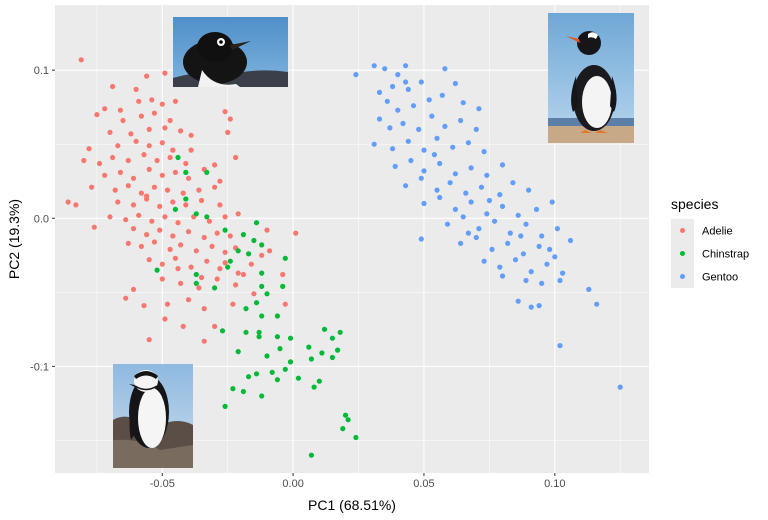  Describe the element at coordinates (682, 253) in the screenshot. I see `legend-key-chinstrap` at that location.